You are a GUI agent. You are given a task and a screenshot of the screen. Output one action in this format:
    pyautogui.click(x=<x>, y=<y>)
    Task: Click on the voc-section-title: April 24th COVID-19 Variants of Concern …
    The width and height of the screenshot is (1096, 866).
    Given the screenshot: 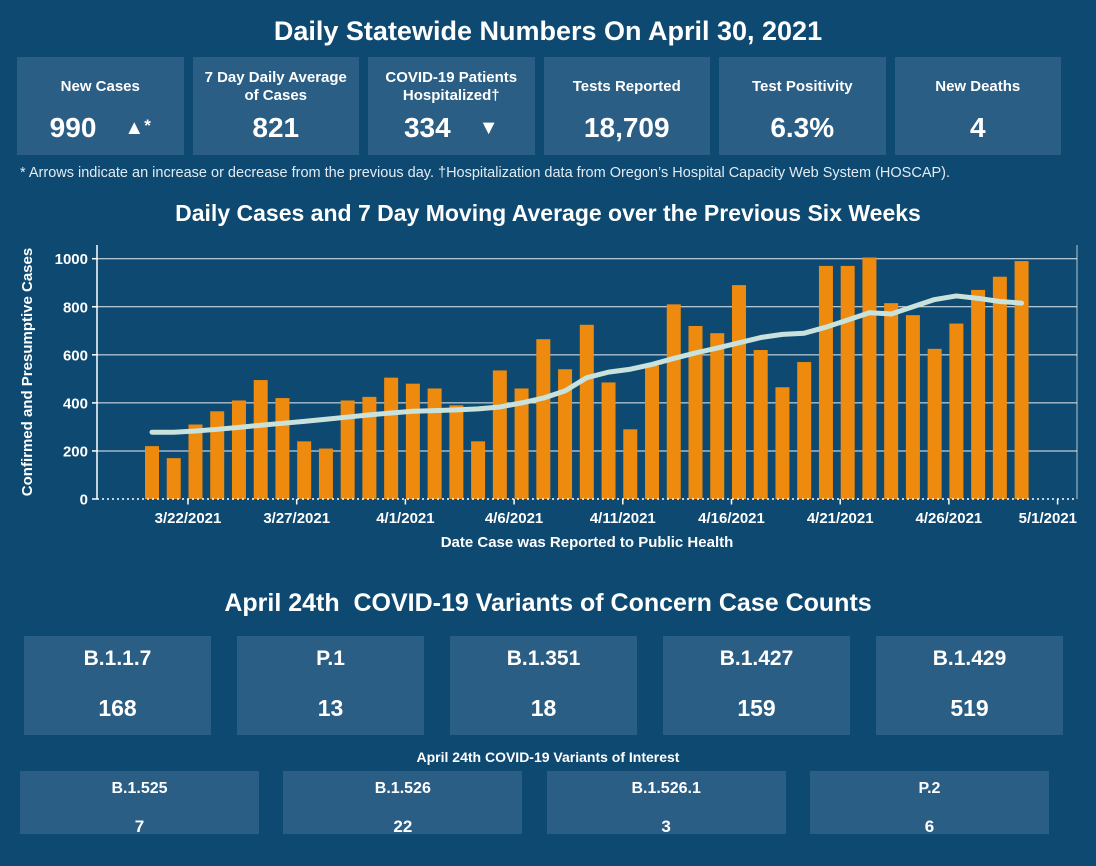 What is the action you would take?
    pyautogui.click(x=548, y=603)
    